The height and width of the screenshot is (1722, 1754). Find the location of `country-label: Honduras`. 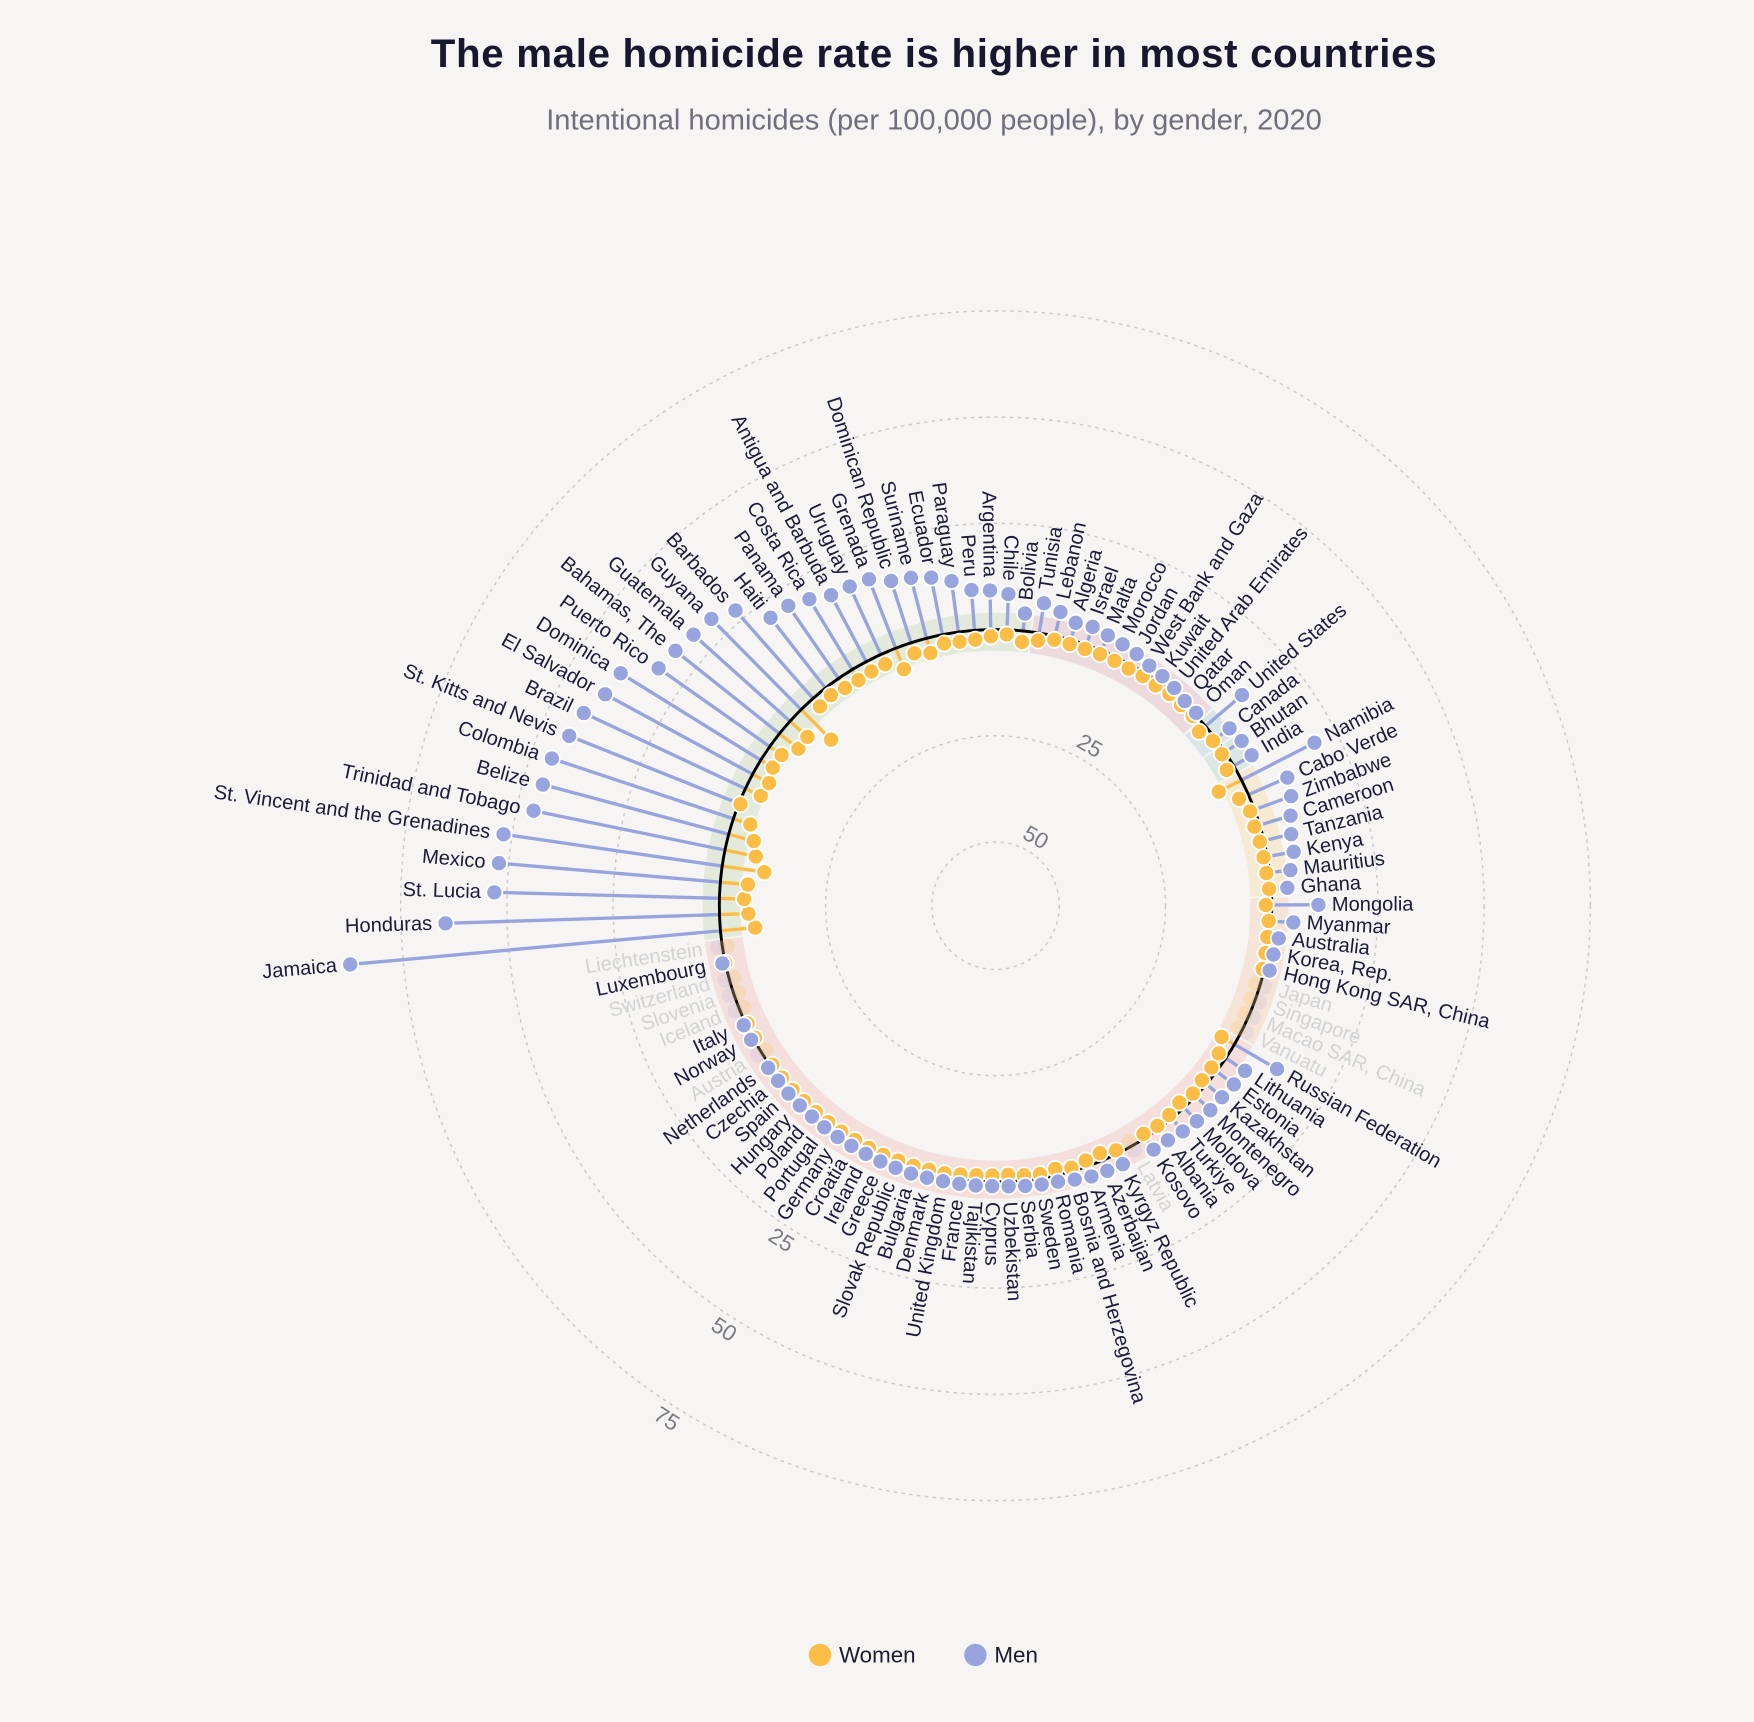

country-label: Honduras is located at coordinates (389, 925).